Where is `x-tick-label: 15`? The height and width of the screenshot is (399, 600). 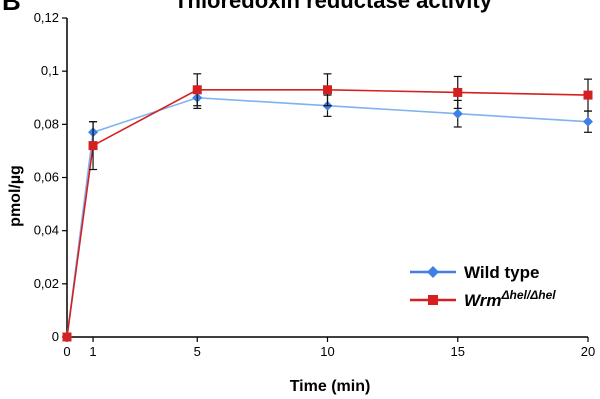 x-tick-label: 15 is located at coordinates (458, 351).